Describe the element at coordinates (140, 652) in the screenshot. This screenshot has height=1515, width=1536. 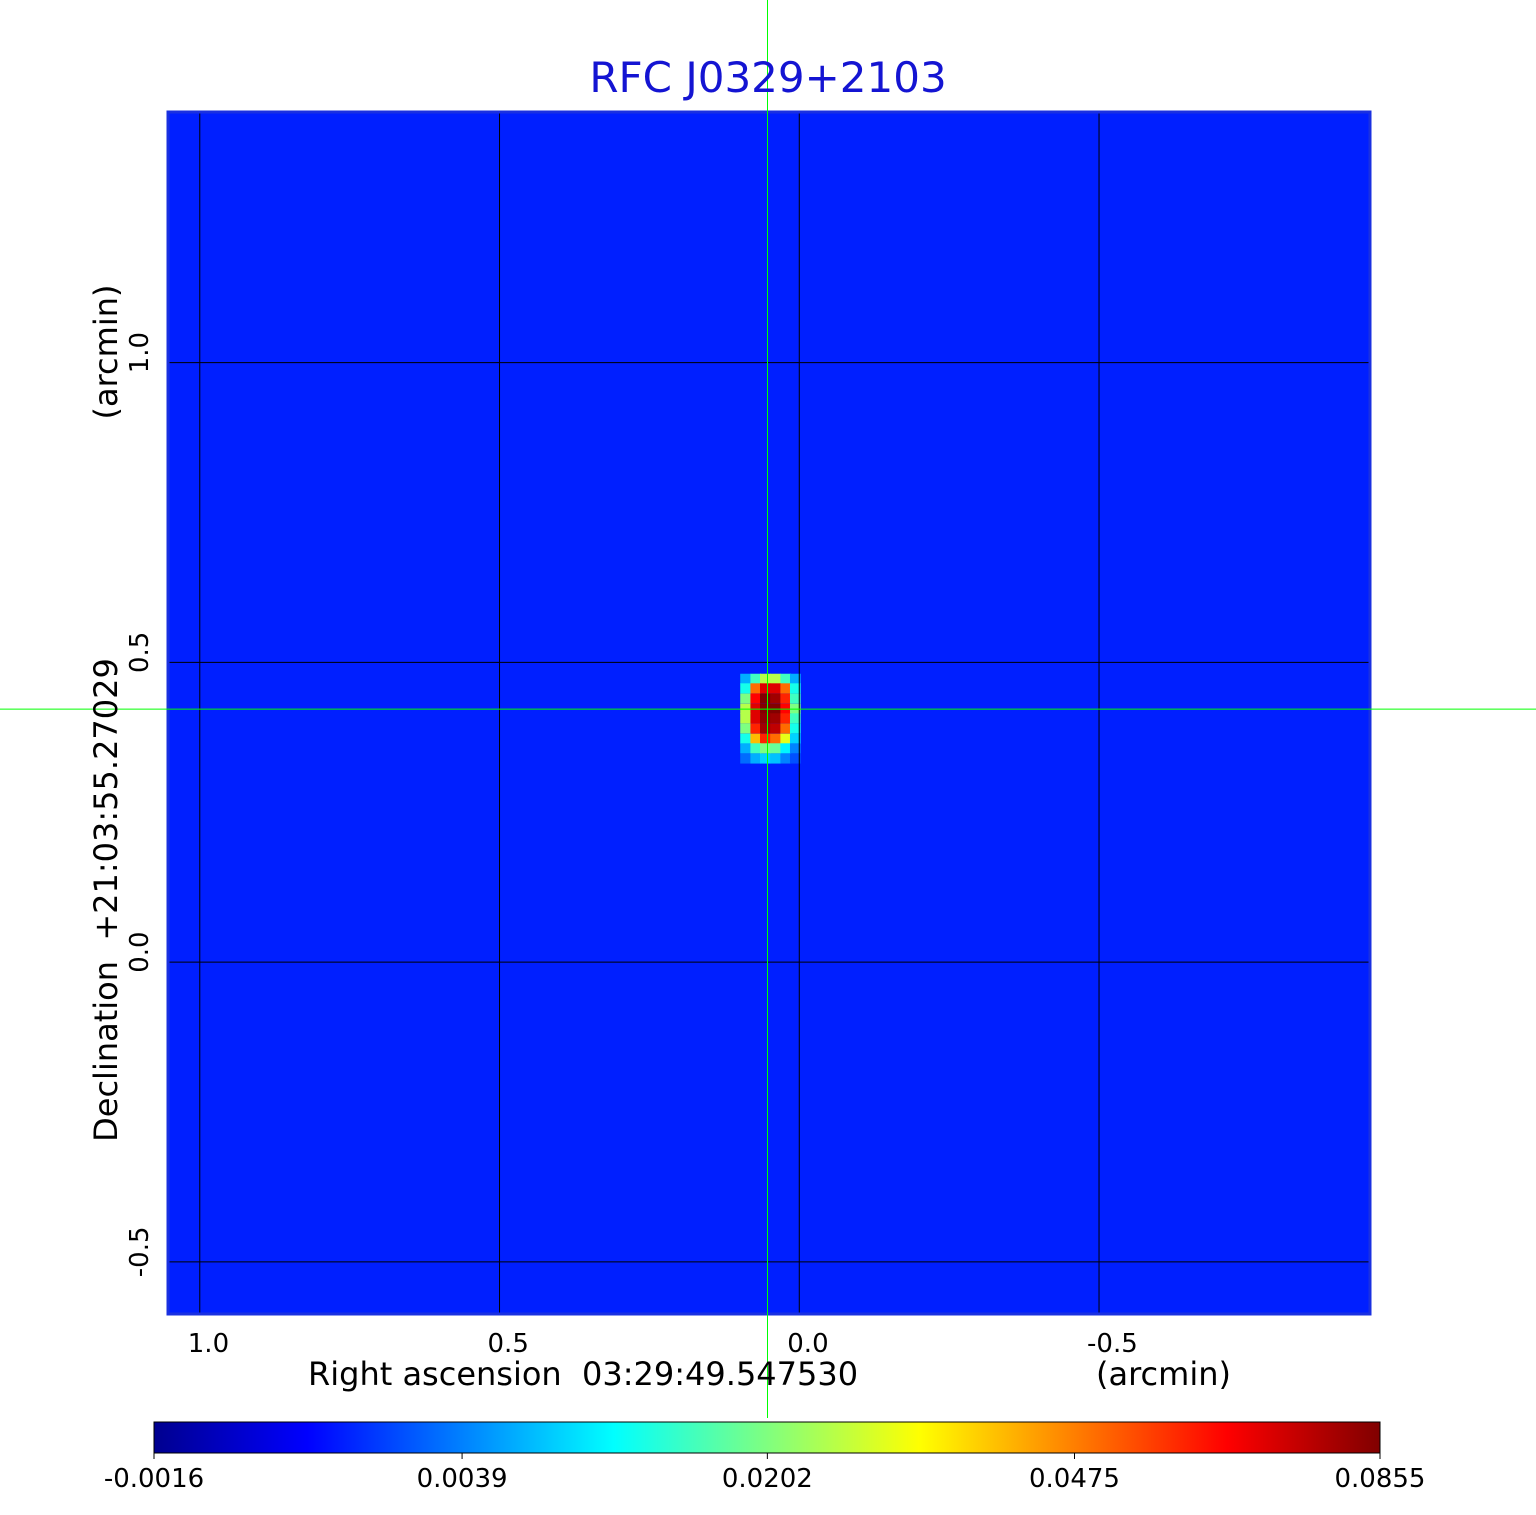
I see `y-tick-label: 0.5` at that location.